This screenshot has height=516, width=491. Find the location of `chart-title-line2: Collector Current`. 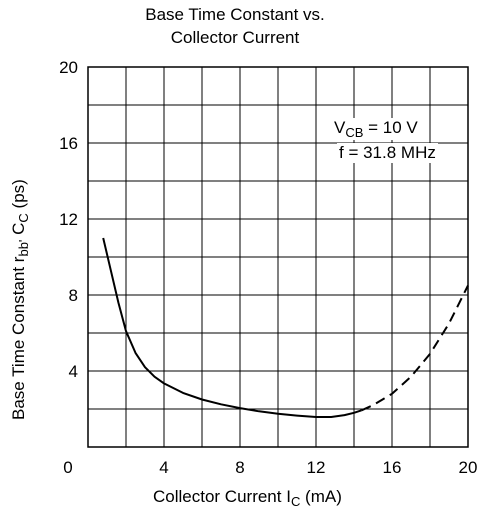

chart-title-line2: Collector Current is located at coordinates (235, 37).